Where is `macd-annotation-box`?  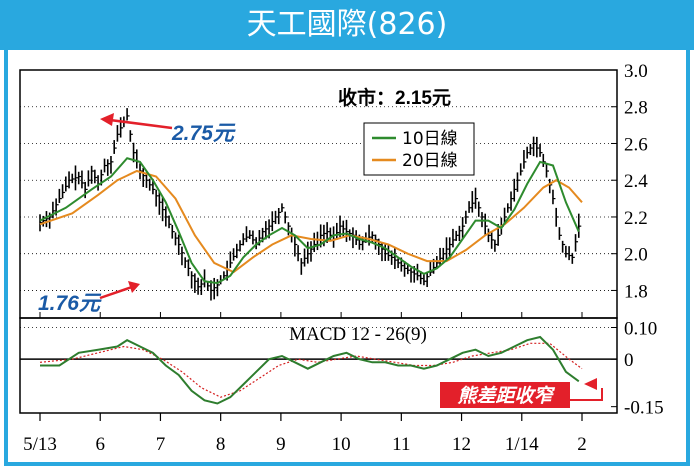
macd-annotation-box is located at coordinates (505, 395).